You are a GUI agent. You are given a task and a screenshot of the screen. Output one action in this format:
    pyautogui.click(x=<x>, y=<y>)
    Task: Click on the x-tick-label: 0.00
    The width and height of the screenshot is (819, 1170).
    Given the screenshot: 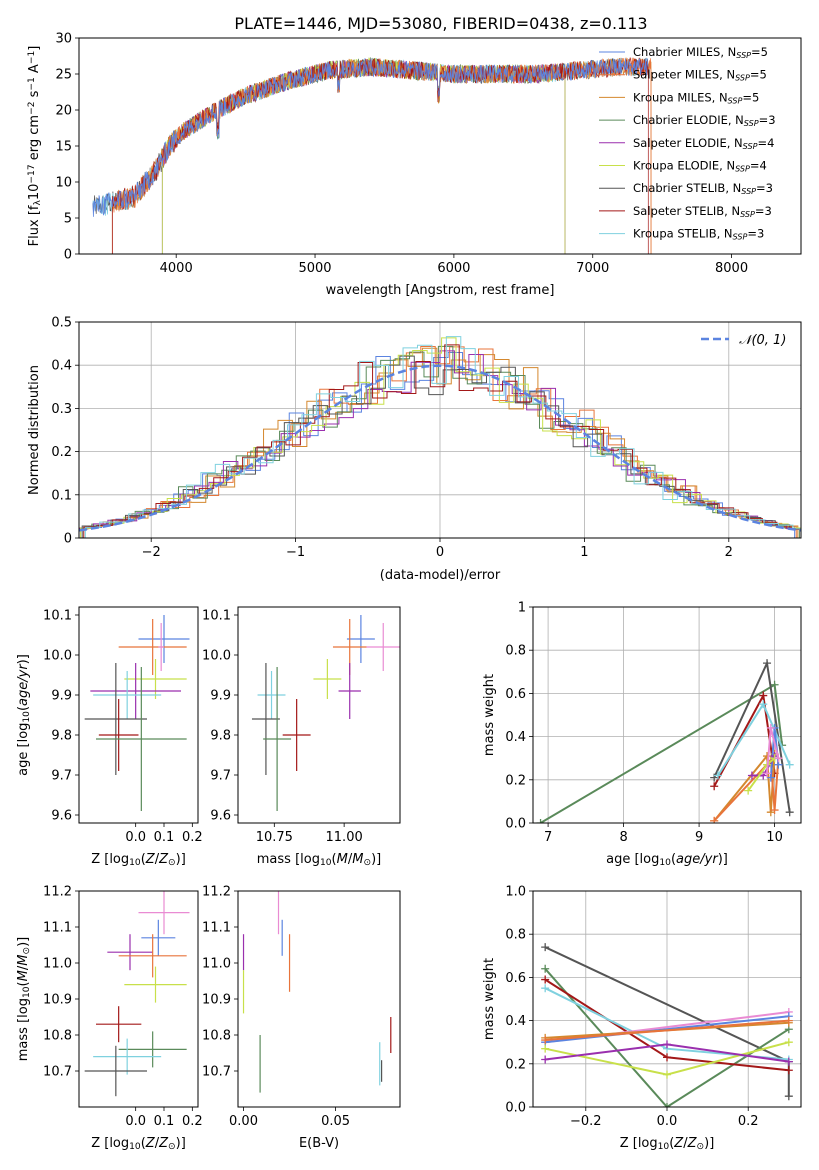 What is the action you would take?
    pyautogui.click(x=243, y=1121)
    